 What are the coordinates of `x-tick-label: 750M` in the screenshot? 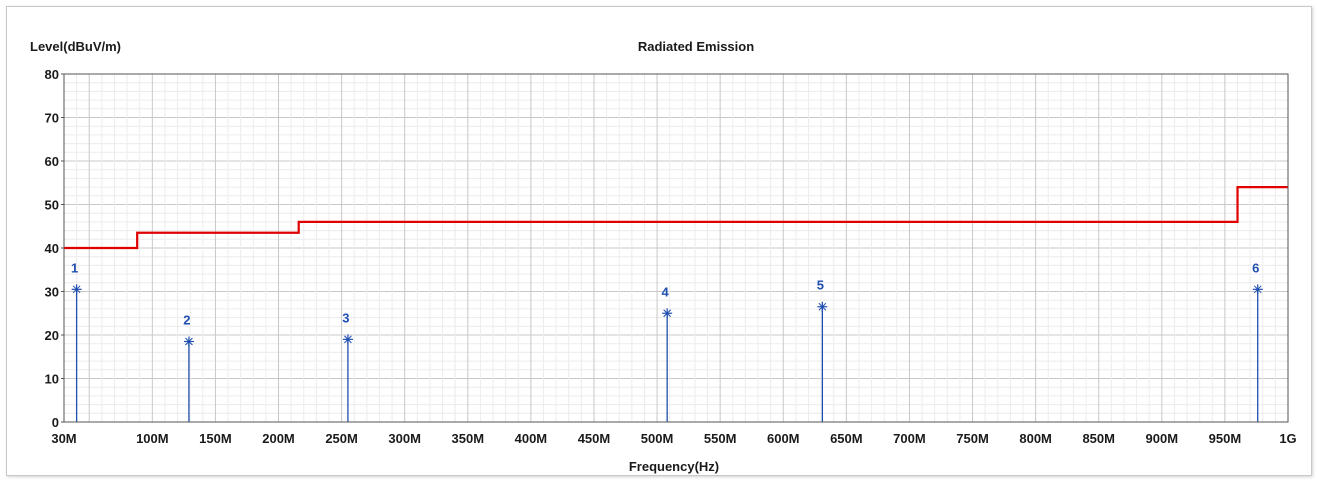 It's located at (972, 438).